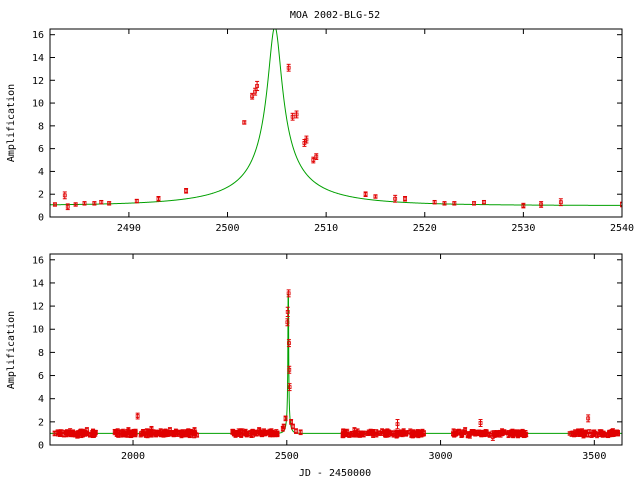 The image size is (640, 480). What do you see at coordinates (41, 126) in the screenshot?
I see `y-tick-label: 8` at bounding box center [41, 126].